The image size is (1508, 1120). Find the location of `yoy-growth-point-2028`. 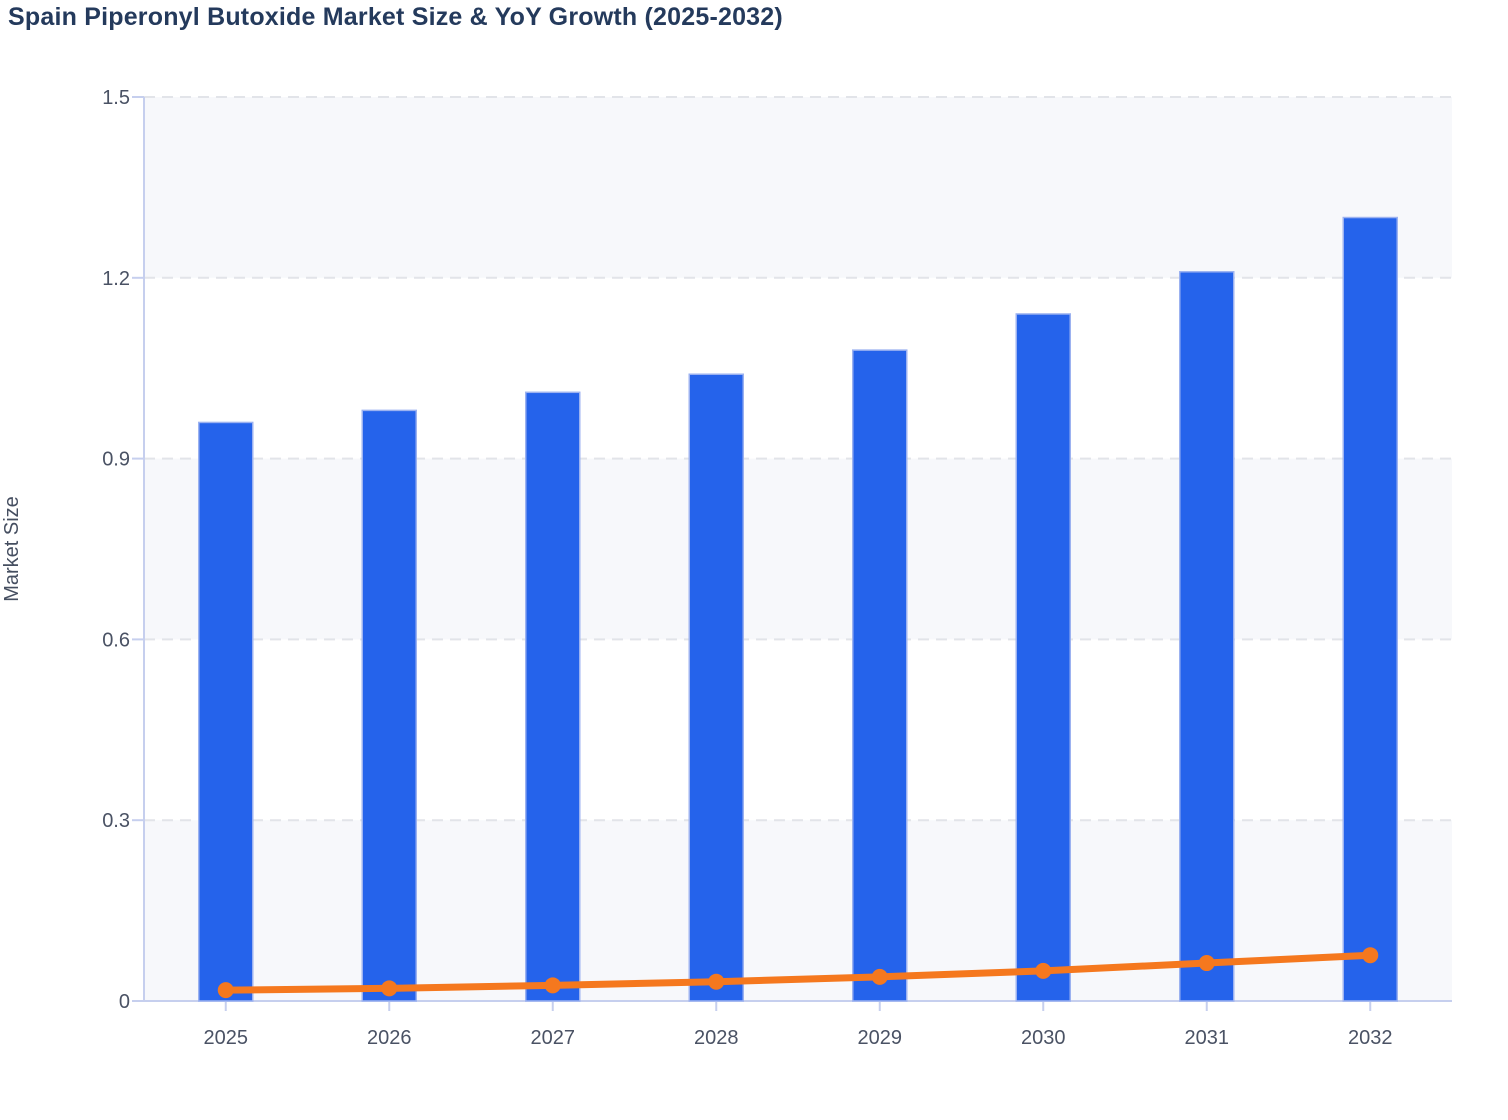

yoy-growth-point-2028 is located at coordinates (716, 981).